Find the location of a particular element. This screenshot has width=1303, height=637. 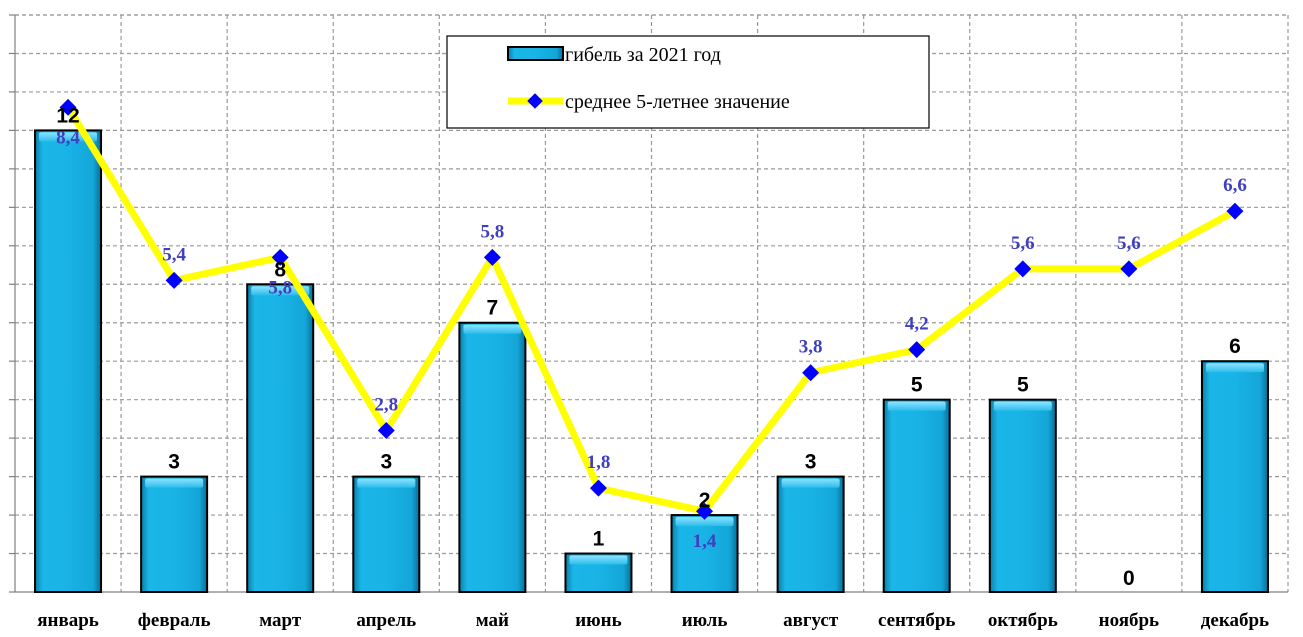

x-tick-label: сентябрь is located at coordinates (917, 620).